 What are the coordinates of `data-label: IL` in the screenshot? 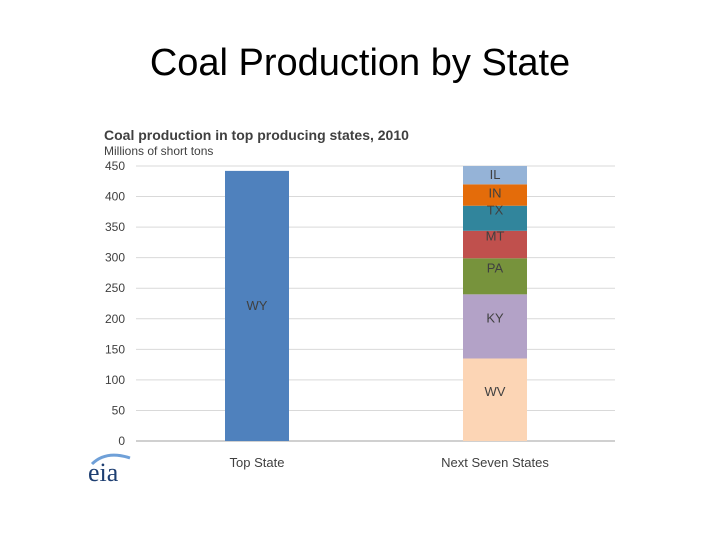 It's located at (495, 174).